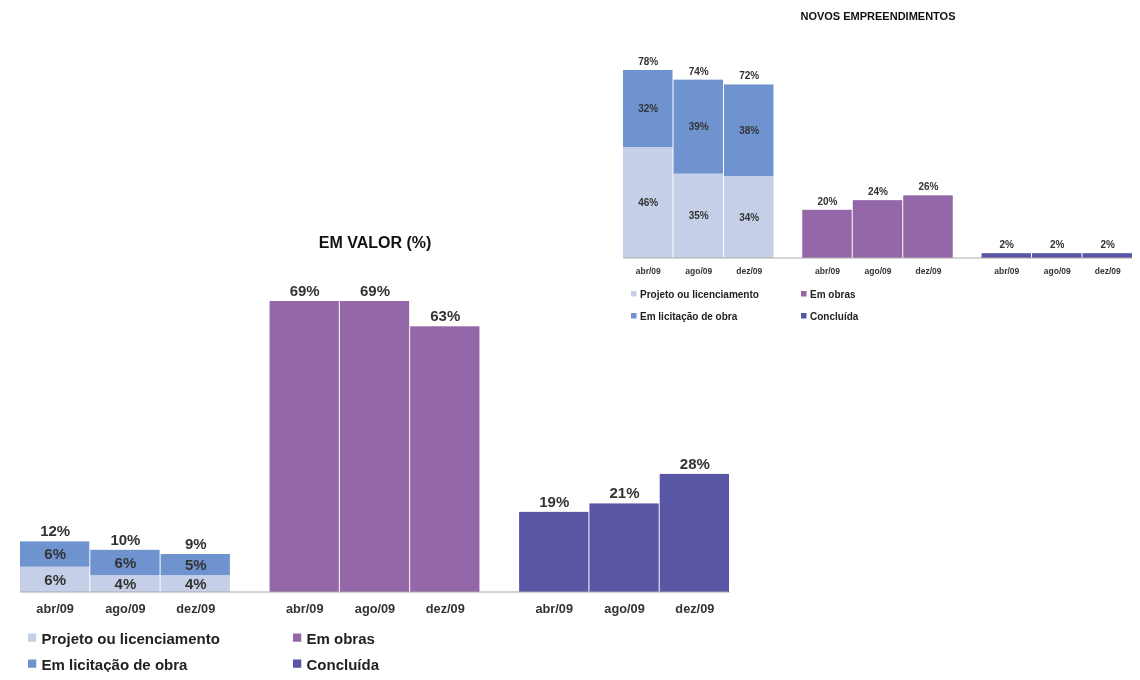  I want to click on data-label: 21%, so click(624, 493).